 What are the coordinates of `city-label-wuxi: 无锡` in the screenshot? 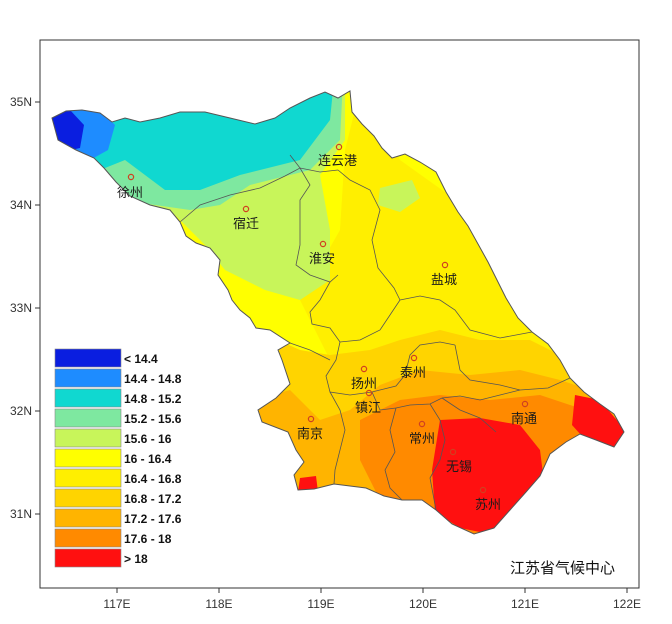 It's located at (459, 467).